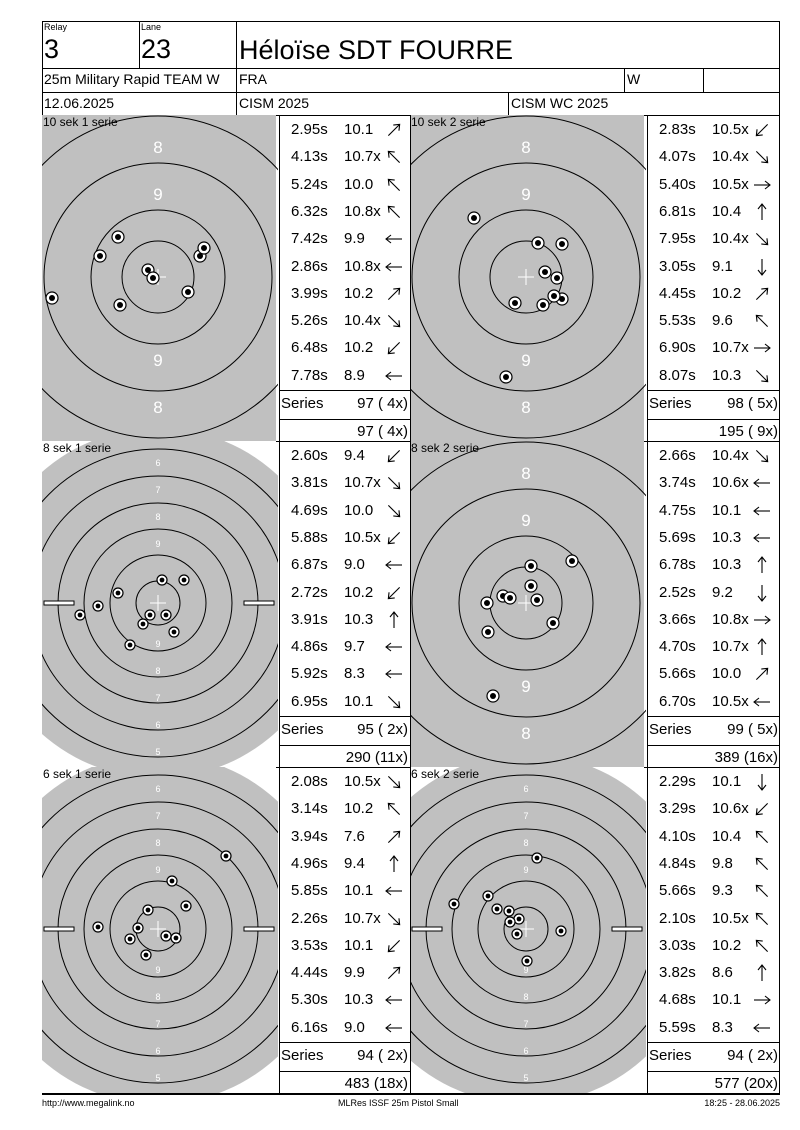 Image resolution: width=800 pixels, height=1130 pixels. I want to click on shot-time: 6.95s, so click(309, 701).